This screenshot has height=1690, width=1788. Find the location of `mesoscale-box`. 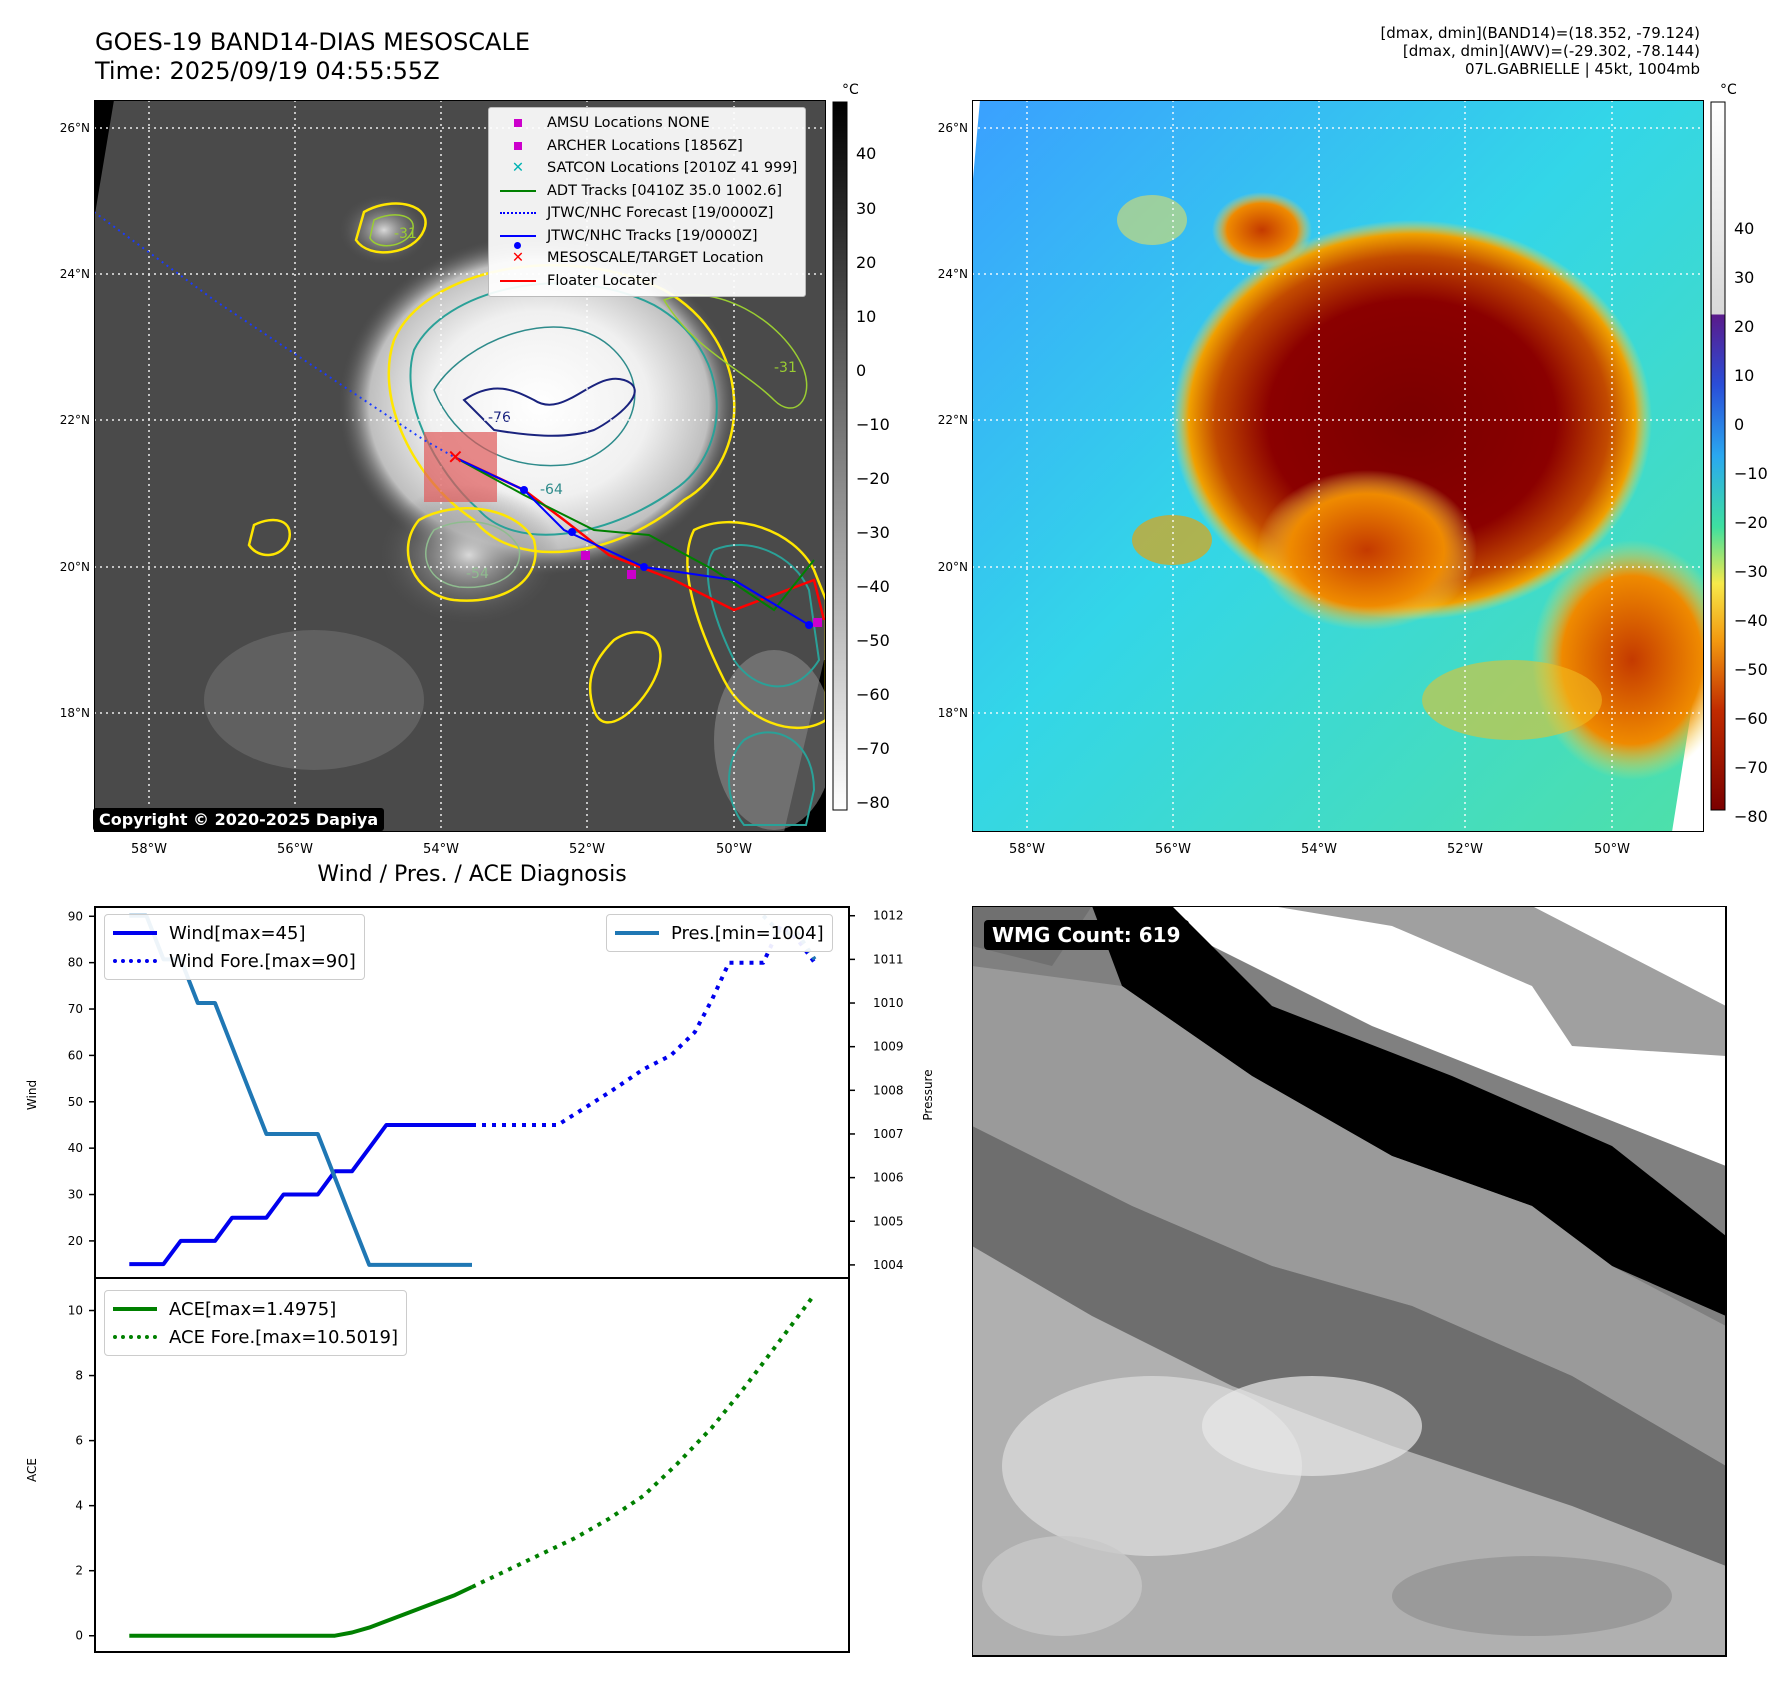

mesoscale-box is located at coordinates (460, 467).